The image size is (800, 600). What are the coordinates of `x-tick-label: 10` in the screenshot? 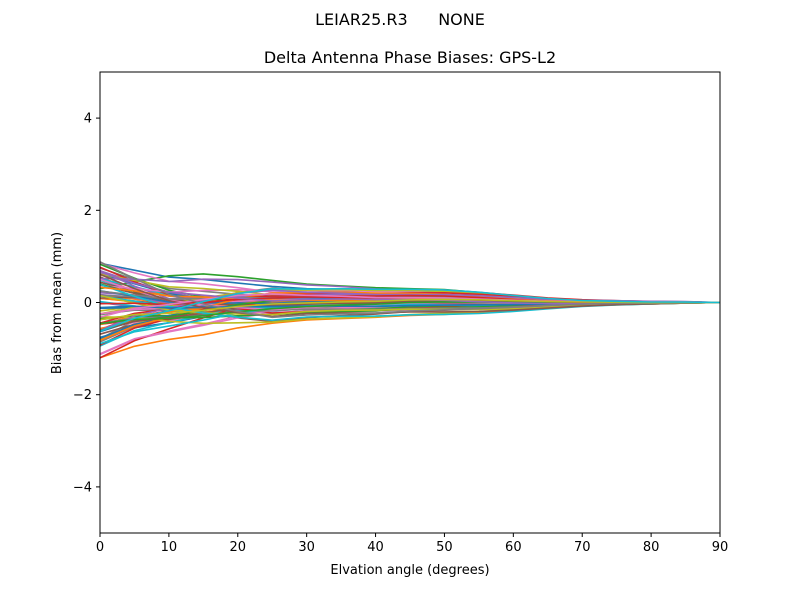 It's located at (169, 547).